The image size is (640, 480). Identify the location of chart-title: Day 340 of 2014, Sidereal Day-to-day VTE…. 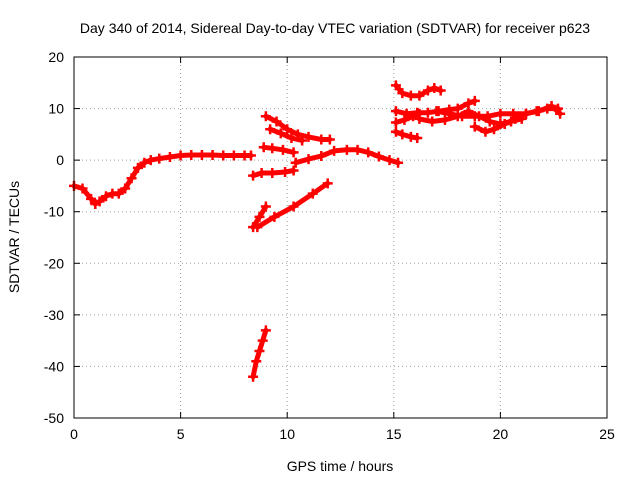
(335, 28).